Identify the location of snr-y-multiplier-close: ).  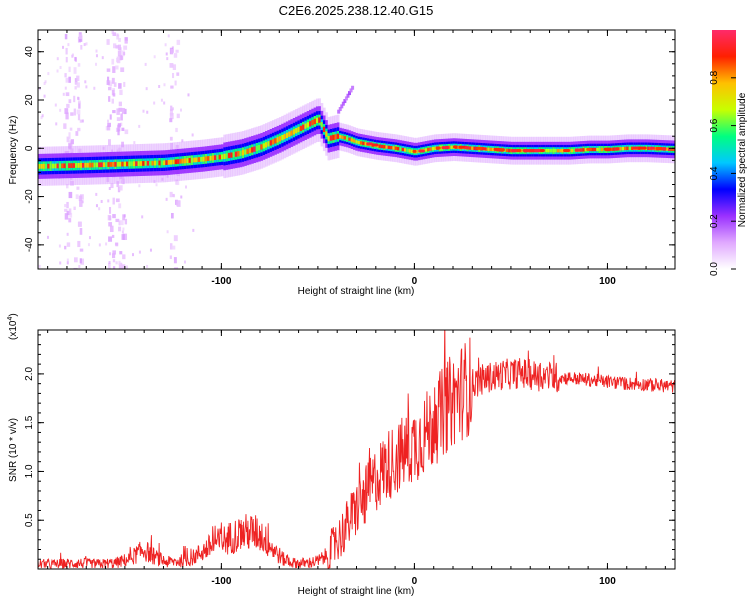
(13, 314).